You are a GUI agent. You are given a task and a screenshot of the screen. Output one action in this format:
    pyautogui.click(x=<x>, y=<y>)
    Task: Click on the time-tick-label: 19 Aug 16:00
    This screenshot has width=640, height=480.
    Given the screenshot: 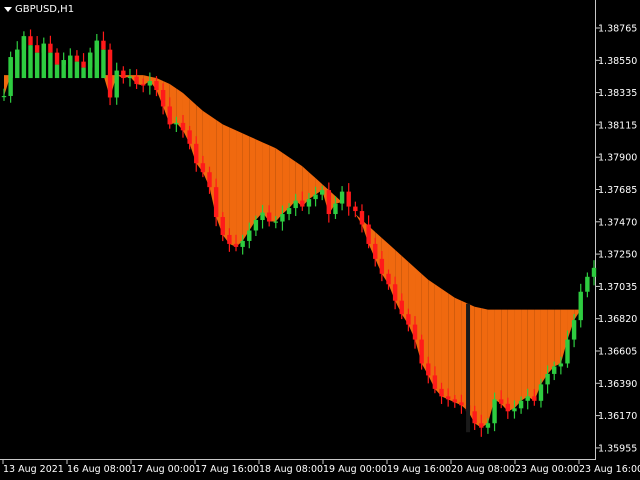 What is the action you would take?
    pyautogui.click(x=419, y=469)
    